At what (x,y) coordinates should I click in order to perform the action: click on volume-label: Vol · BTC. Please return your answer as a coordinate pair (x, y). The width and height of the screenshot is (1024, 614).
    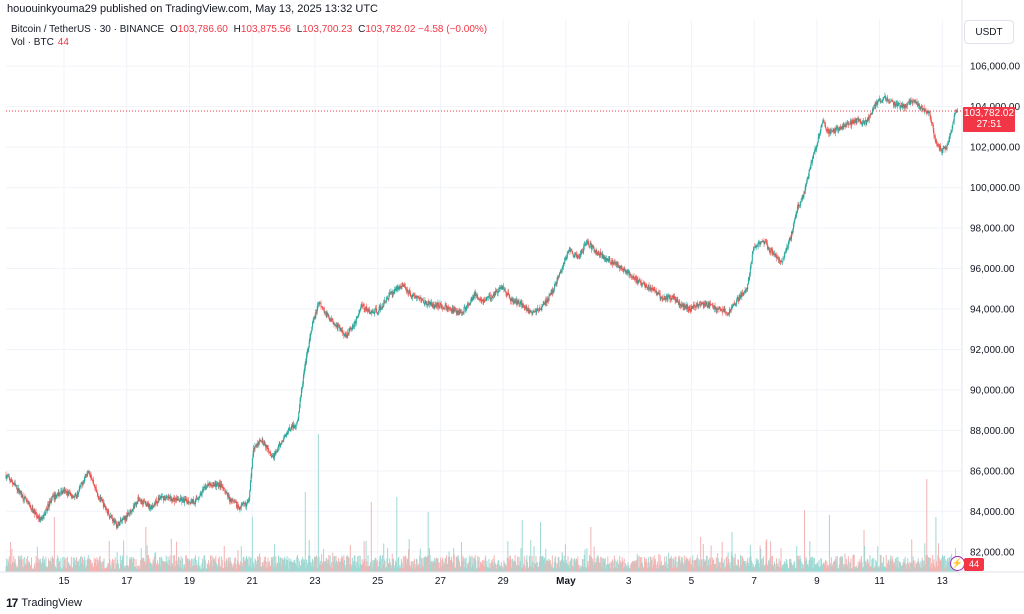
    Looking at the image, I should click on (32, 42).